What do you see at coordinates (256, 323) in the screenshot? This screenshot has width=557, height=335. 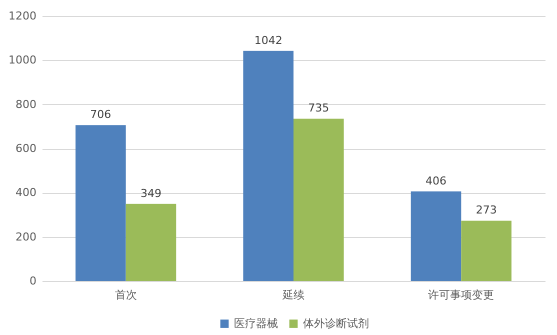 I see `legend-label: 医疗器械` at bounding box center [256, 323].